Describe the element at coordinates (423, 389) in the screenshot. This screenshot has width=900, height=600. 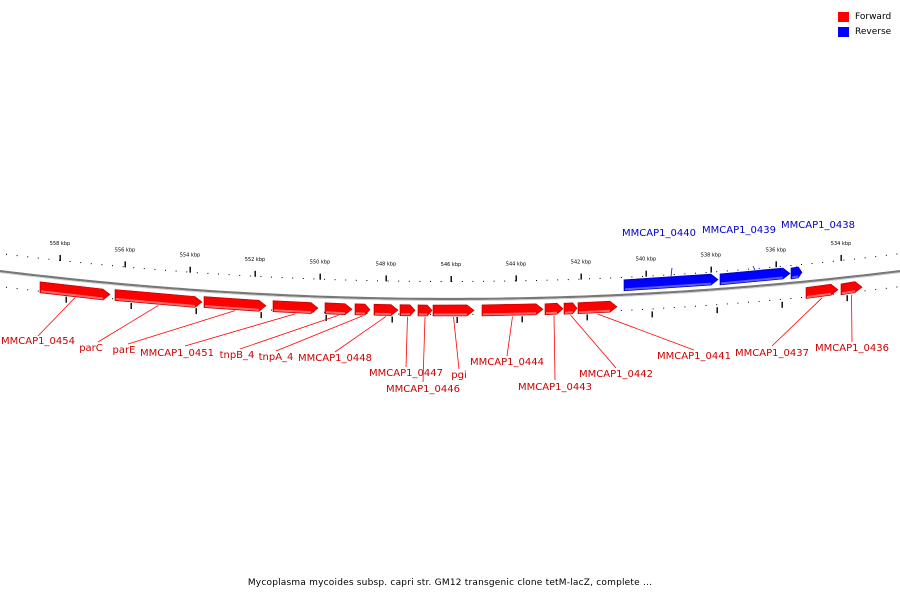
I see `gene-label-MMCAP1_0446: MMCAP1_0446` at that location.